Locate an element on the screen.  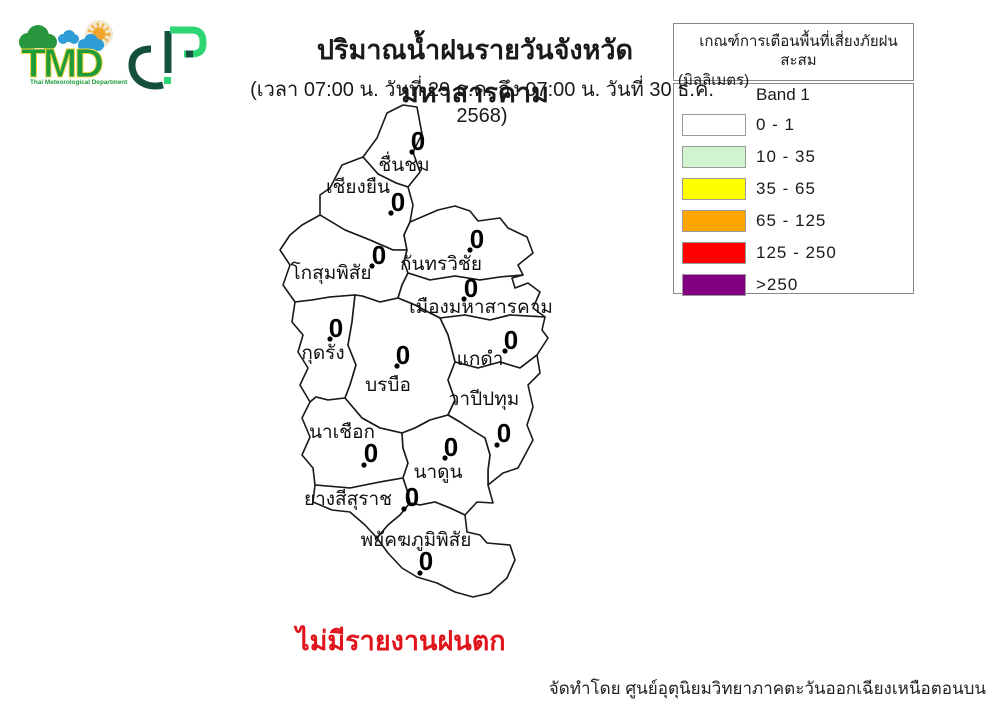
legend-row: 0 - 1 is located at coordinates (797, 125).